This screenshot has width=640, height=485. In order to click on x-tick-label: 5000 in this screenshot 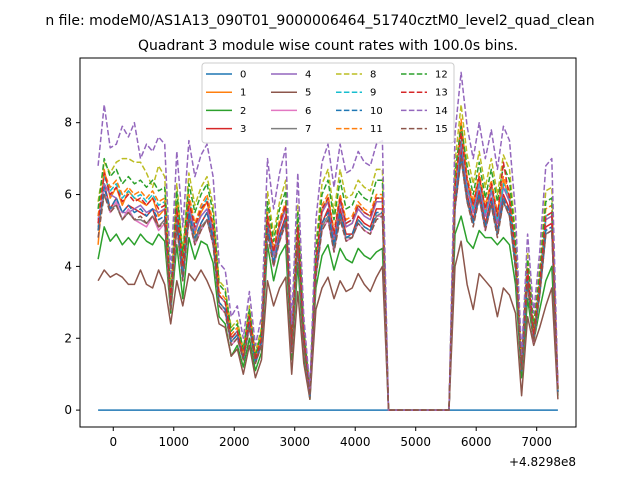, I will do `click(415, 442)`.